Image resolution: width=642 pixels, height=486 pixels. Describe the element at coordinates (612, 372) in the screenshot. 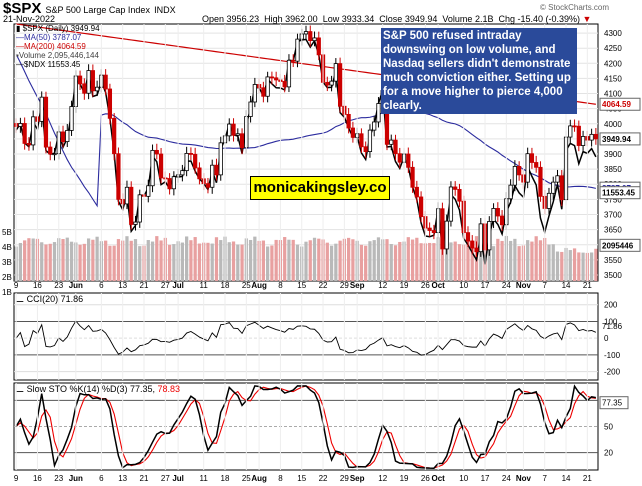

I see `cci-tick-label: -200` at that location.